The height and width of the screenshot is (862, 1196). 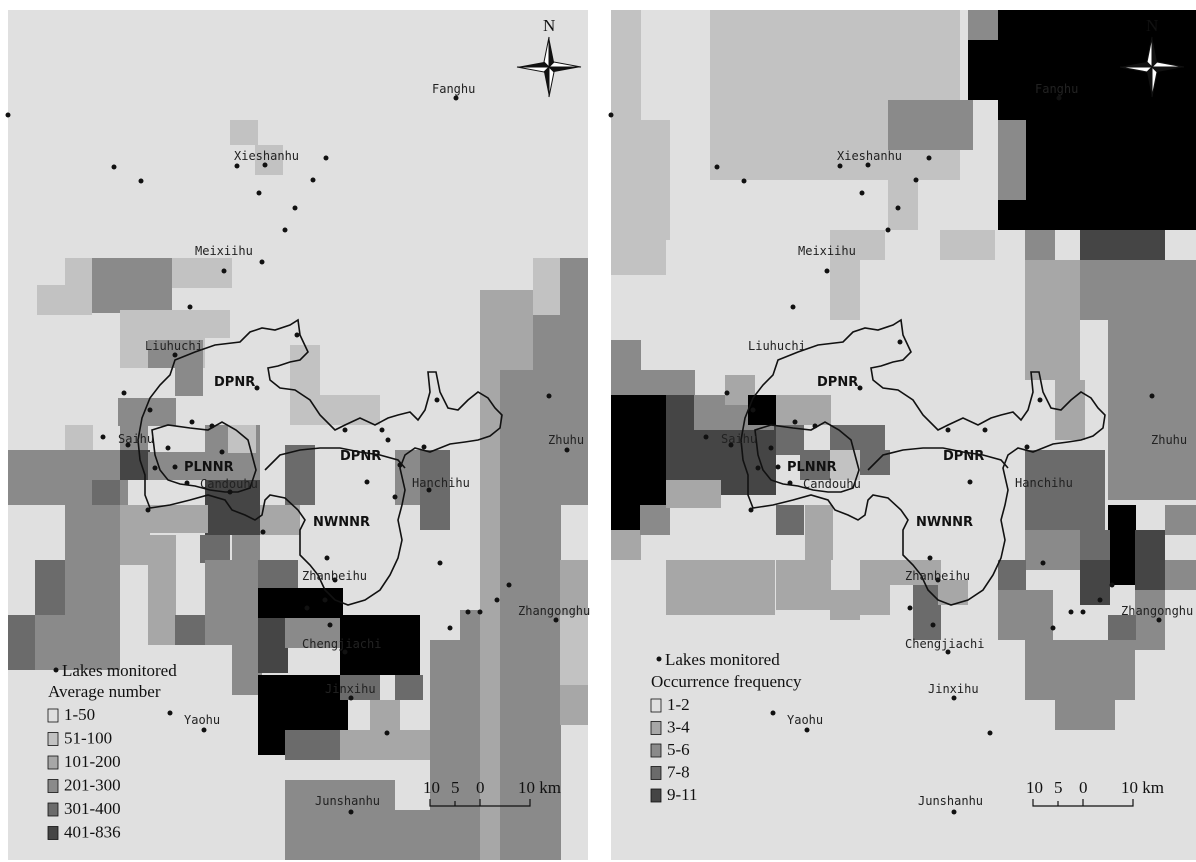 I want to click on legend-title: Occurrence frequency, so click(x=726, y=681).